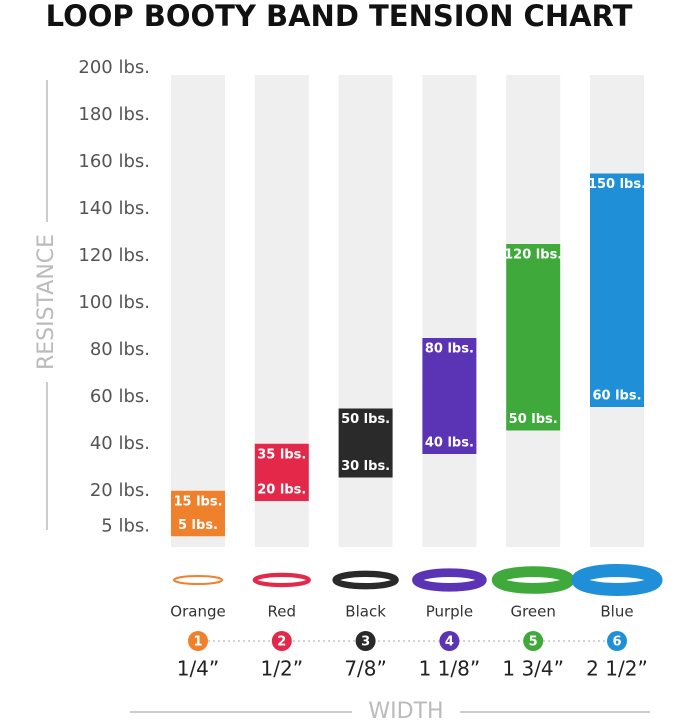 The height and width of the screenshot is (724, 679). Describe the element at coordinates (449, 443) in the screenshot. I see `value-label: 40 lbs.` at that location.